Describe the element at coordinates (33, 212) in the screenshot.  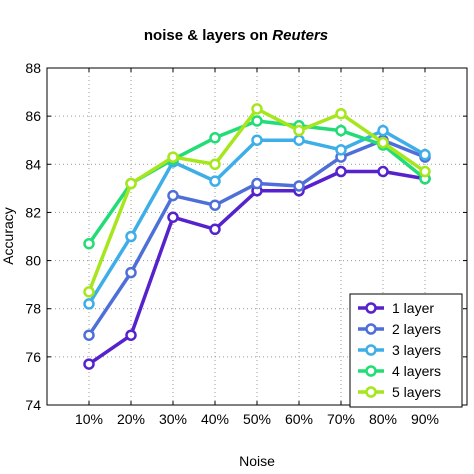
I see `y-tick-label: 82` at that location.